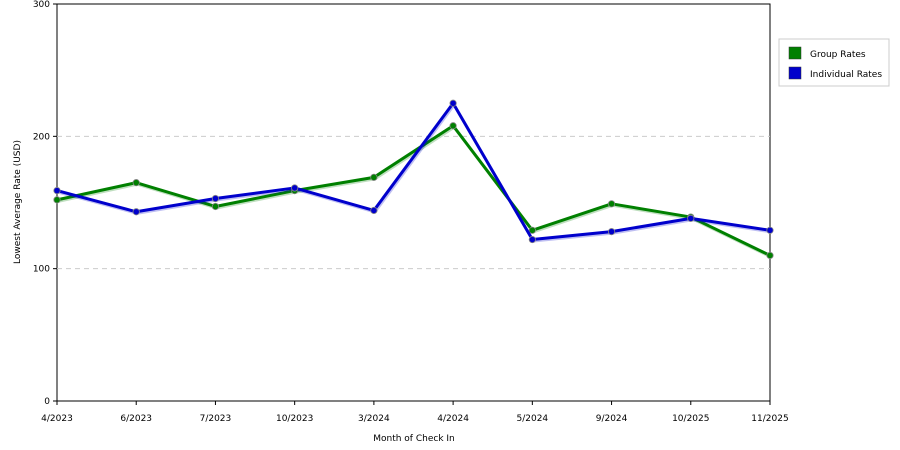  Describe the element at coordinates (41, 270) in the screenshot. I see `y-tick-label: 100` at that location.